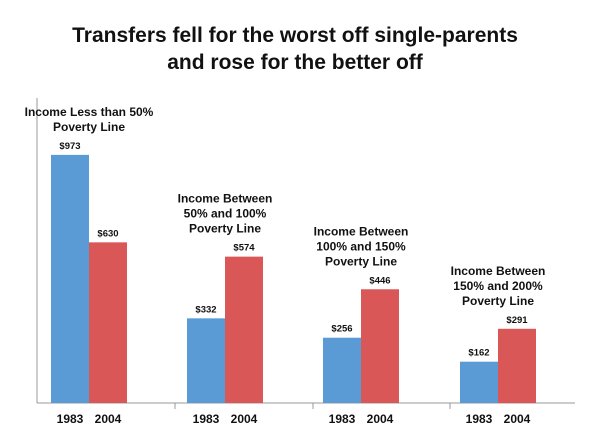 The width and height of the screenshot is (590, 440). I want to click on chart-title-line-2: and rose for the better off, so click(295, 63).